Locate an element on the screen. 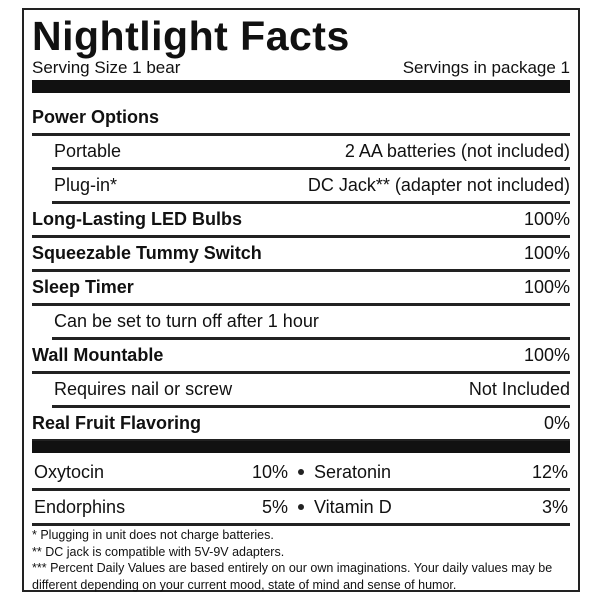 The image size is (600, 600). vitamin-value: 3% is located at coordinates (554, 506).